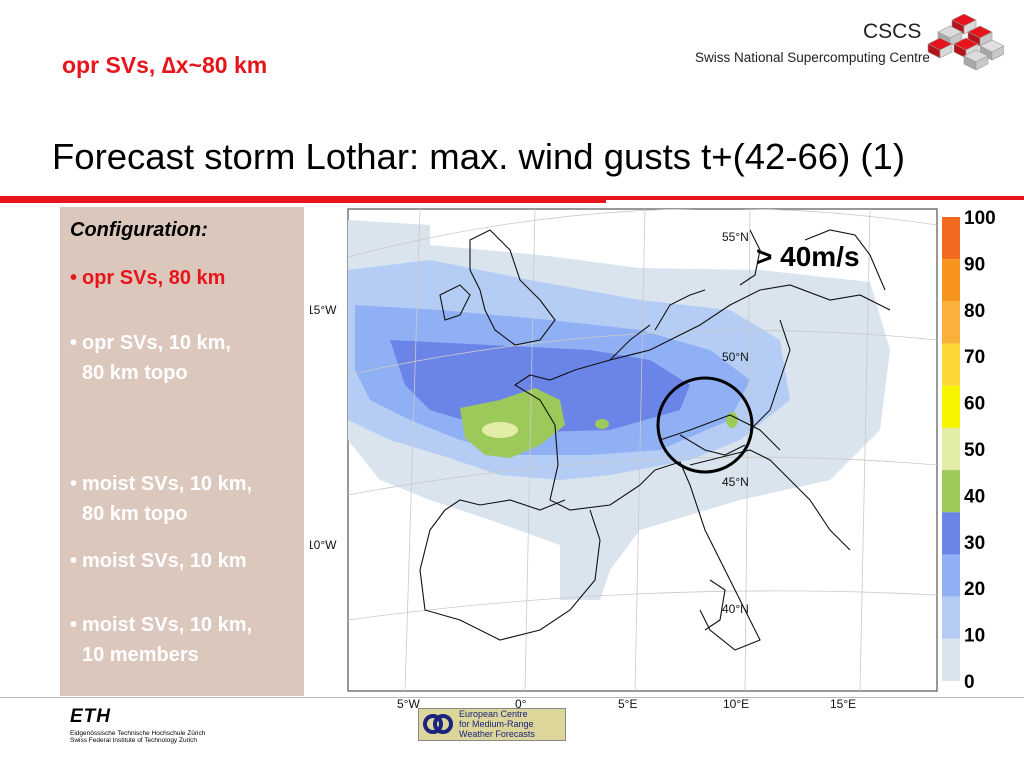  I want to click on config-item-opr-80km: • opr SVs, 80 km, so click(147, 278).